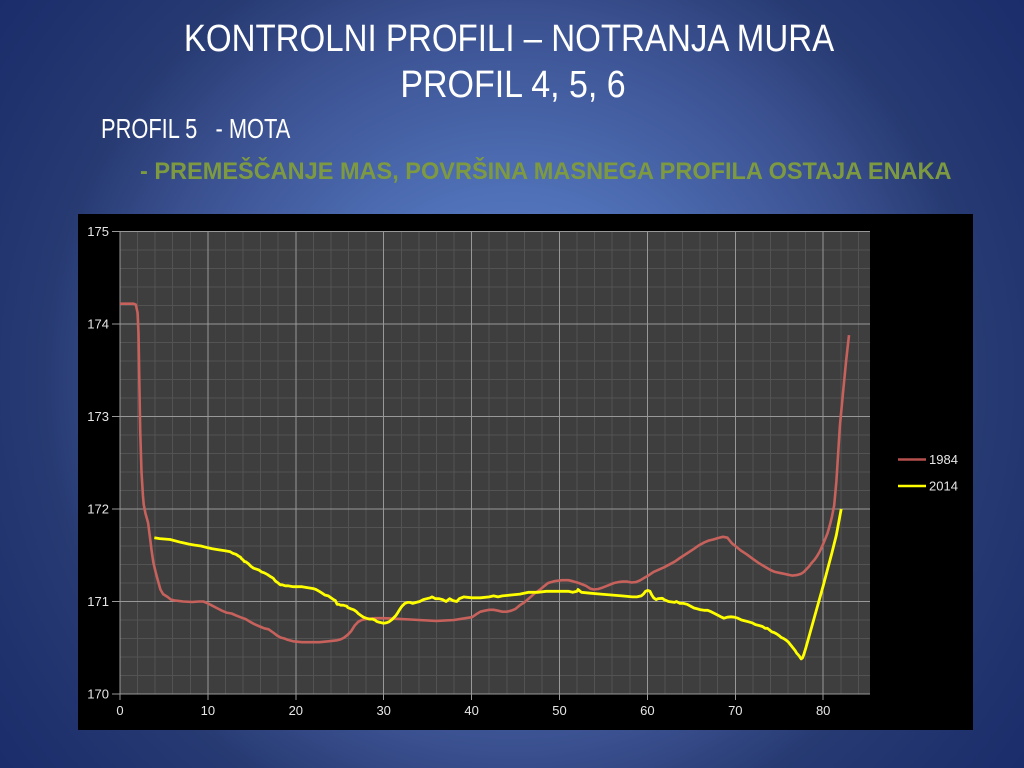 The image size is (1024, 768). I want to click on svg-text: 0, so click(119, 710).